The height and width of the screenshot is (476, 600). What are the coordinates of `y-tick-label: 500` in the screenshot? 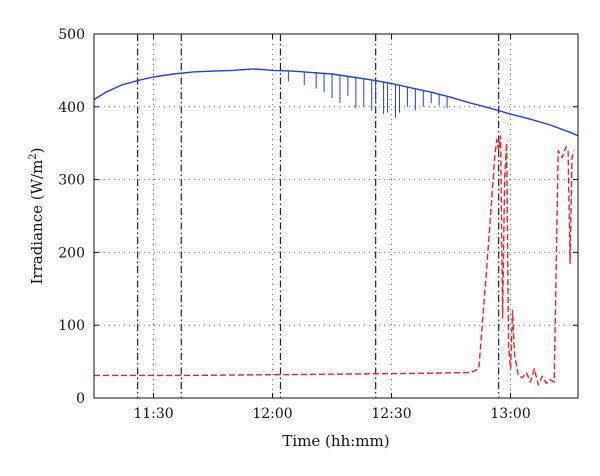 It's located at (71, 35).